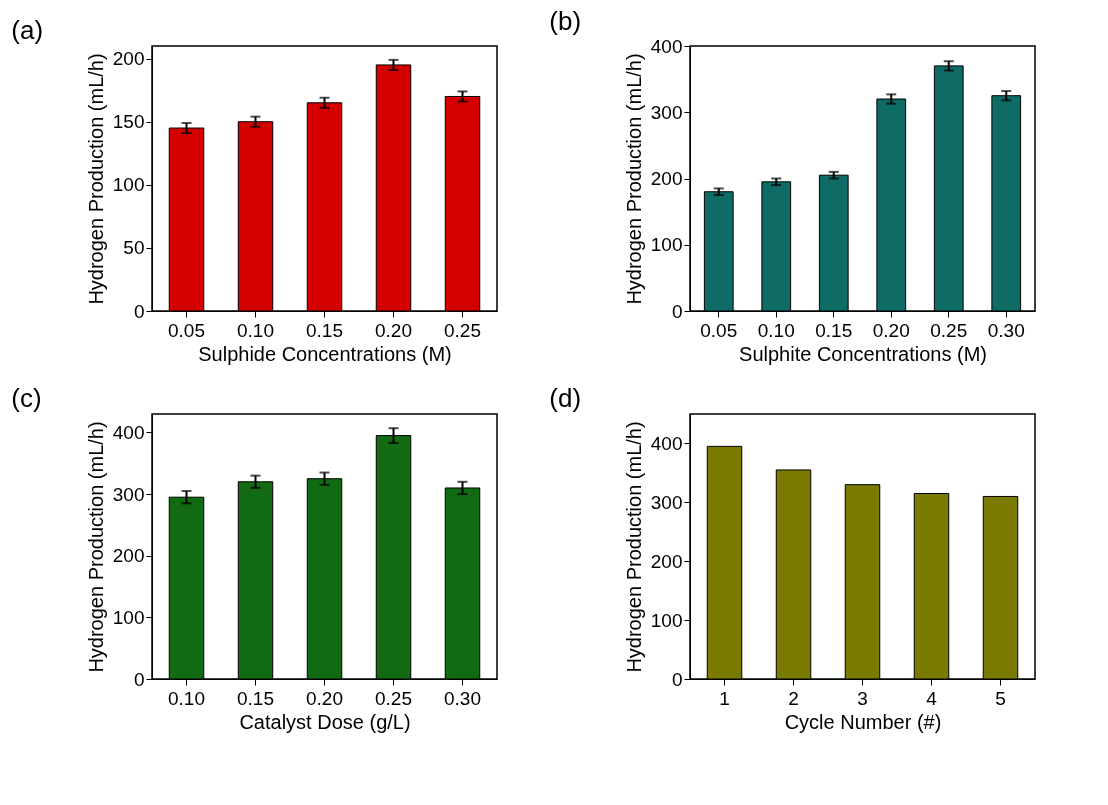 This screenshot has width=1108, height=805. Describe the element at coordinates (128, 122) in the screenshot. I see `y-tick-label: 150` at that location.